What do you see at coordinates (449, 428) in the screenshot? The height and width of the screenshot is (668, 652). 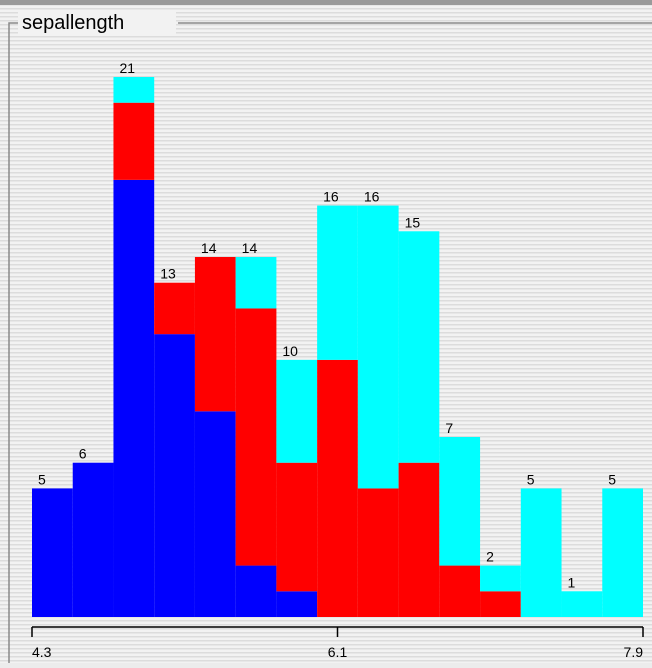 I see `bar-label: 7` at bounding box center [449, 428].